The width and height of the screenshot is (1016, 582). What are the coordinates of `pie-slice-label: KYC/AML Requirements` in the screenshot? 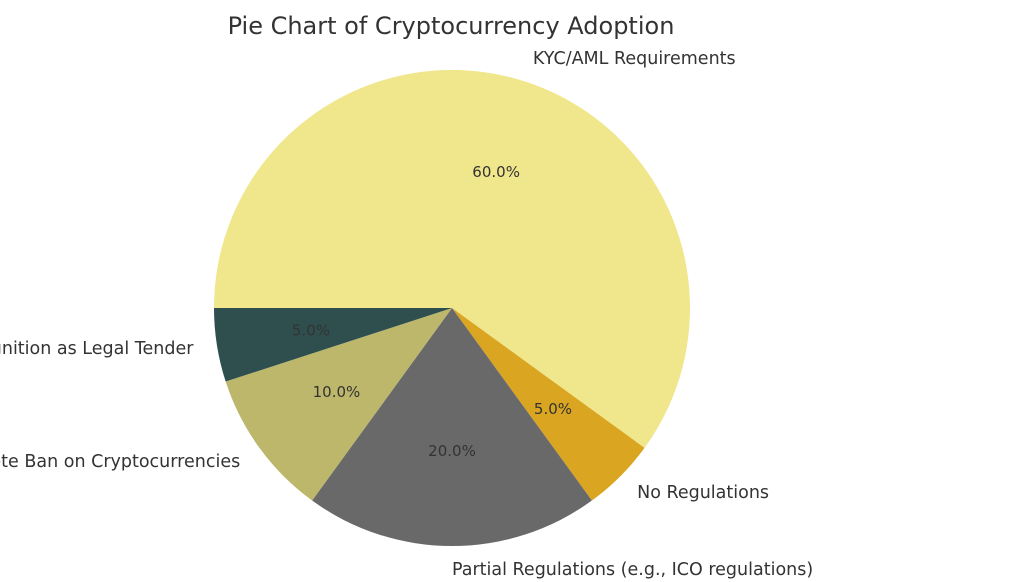 It's located at (634, 59).